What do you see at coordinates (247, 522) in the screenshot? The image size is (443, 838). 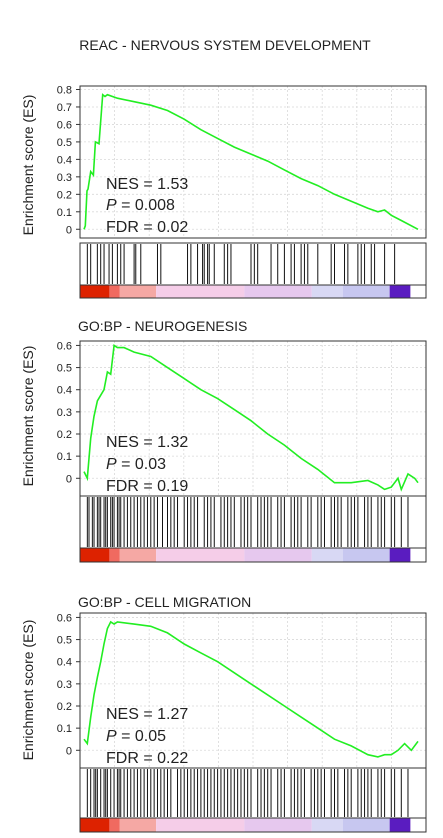 I see `panel-2-hit-track` at bounding box center [247, 522].